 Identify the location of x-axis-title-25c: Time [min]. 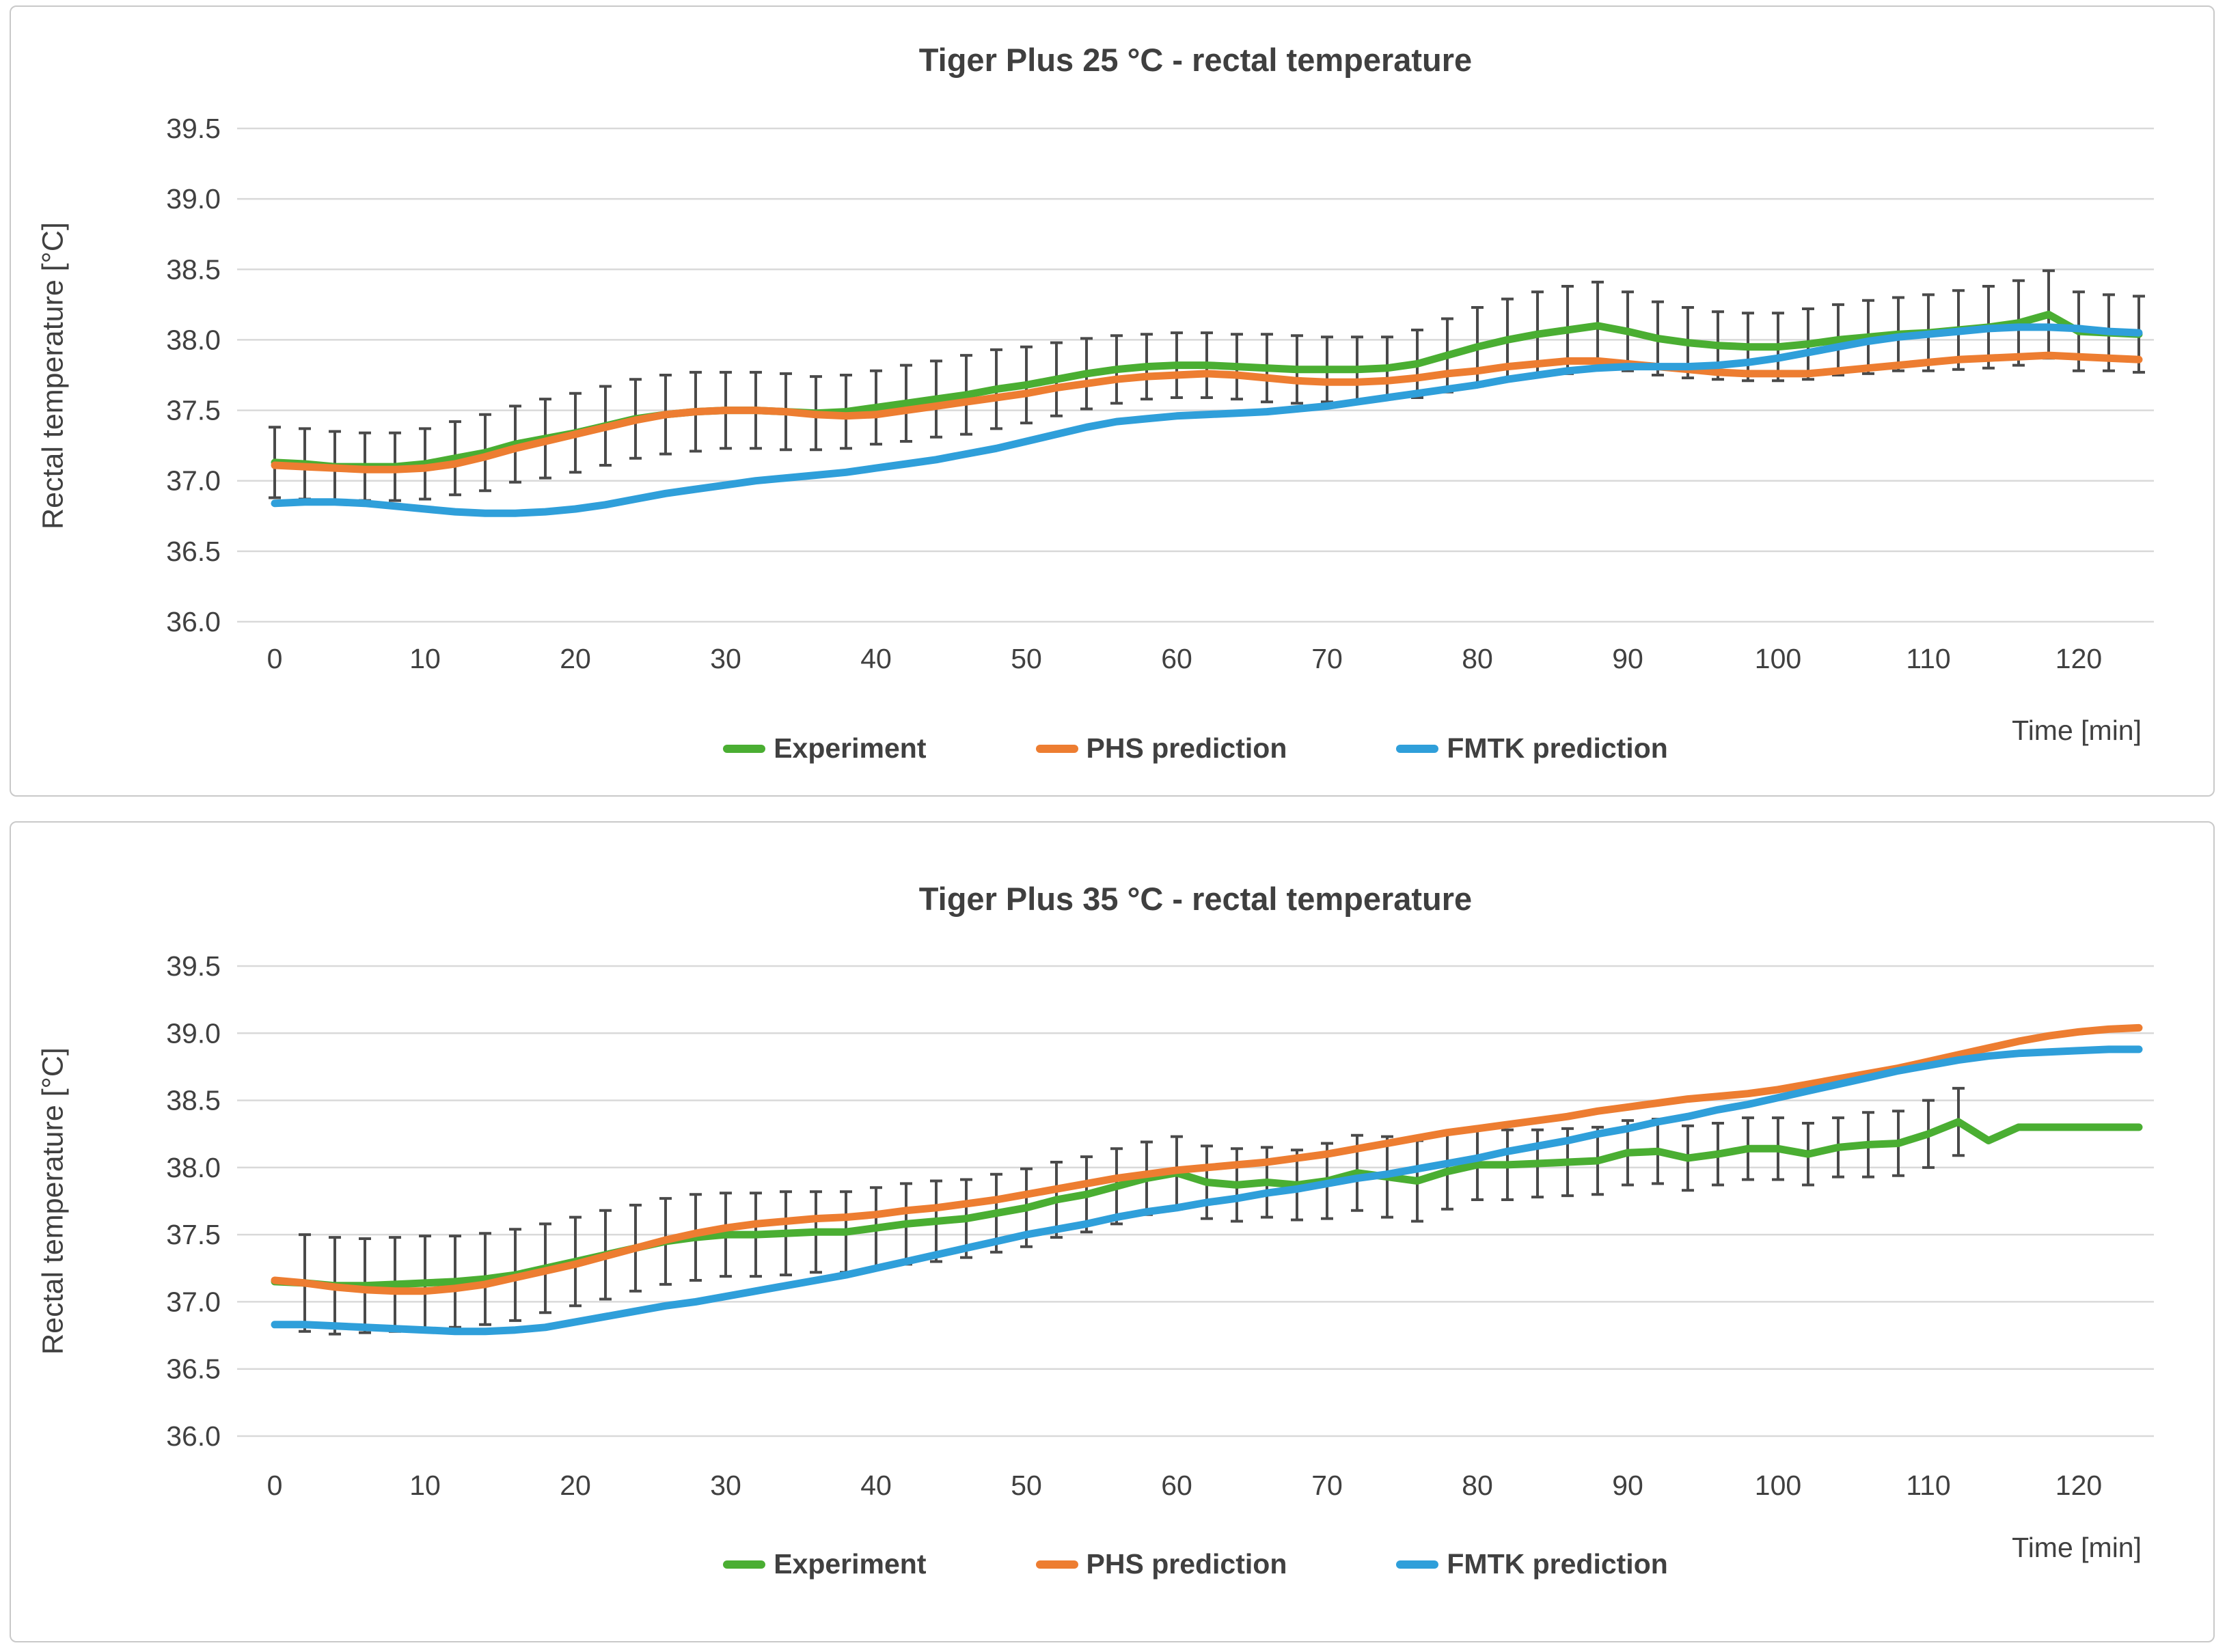
(2077, 730).